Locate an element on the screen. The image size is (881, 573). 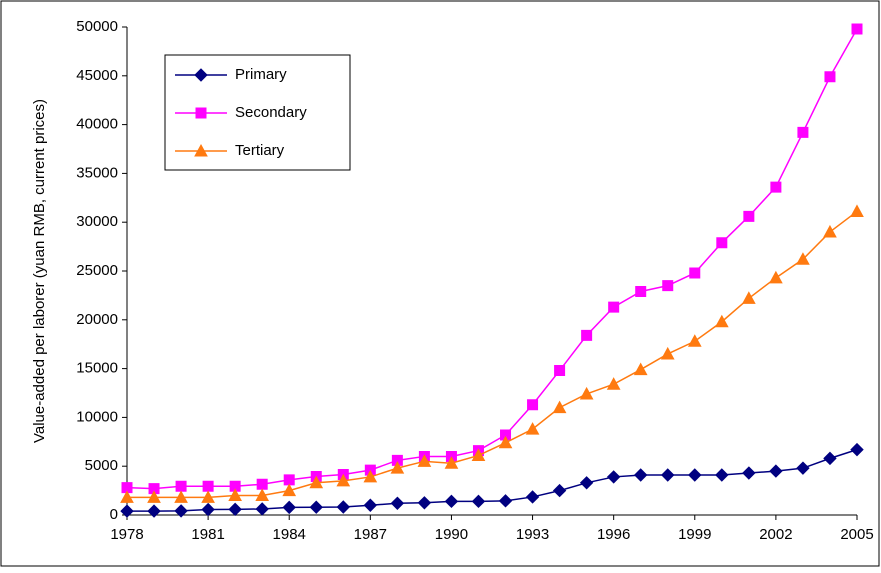
x-tick-label: 1990 is located at coordinates (451, 534).